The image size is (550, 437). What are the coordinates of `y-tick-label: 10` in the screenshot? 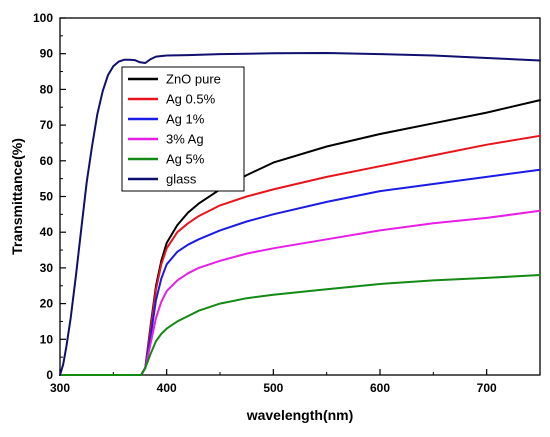 It's located at (47, 339).